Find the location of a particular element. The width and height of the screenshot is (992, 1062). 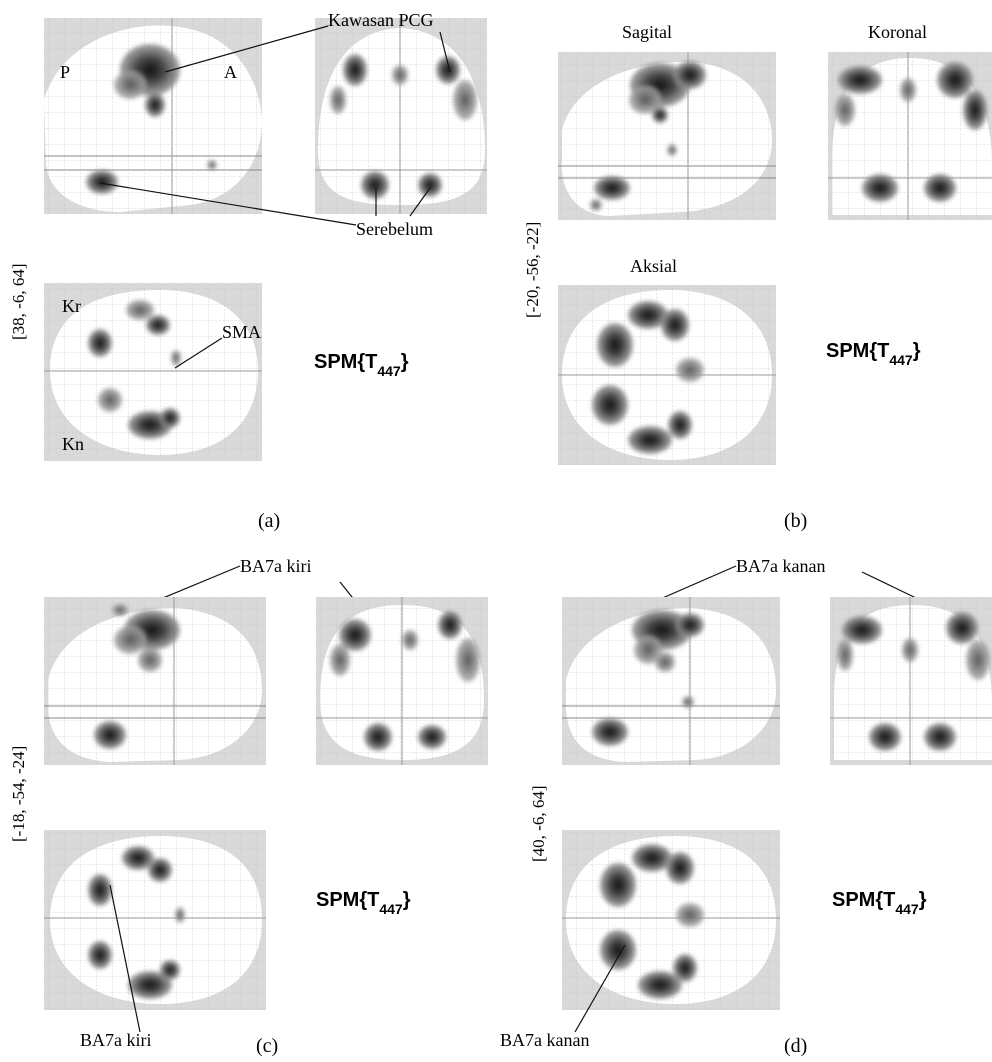

label-ba7a-kiri-top: BA7a kiri is located at coordinates (276, 566).